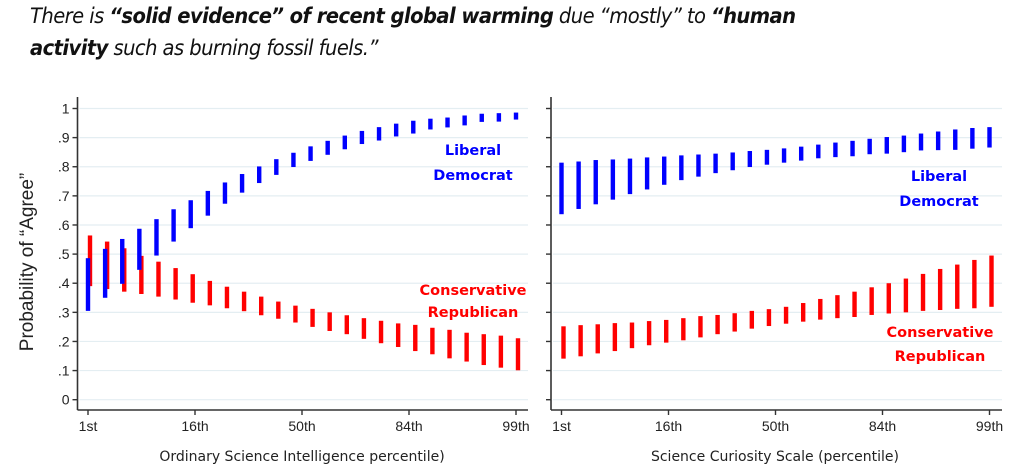 This screenshot has height=473, width=1022. Describe the element at coordinates (64, 341) in the screenshot. I see `y-tick-label: .2` at that location.